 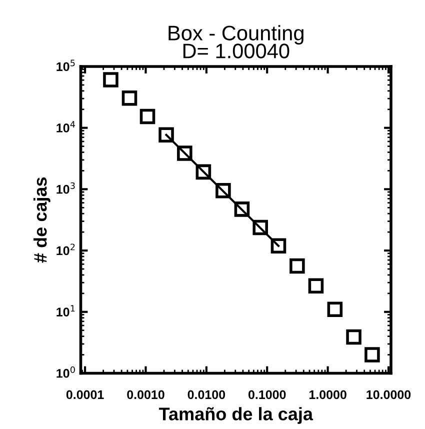 I want to click on x-tick-label: 10.0000, so click(x=388, y=395).